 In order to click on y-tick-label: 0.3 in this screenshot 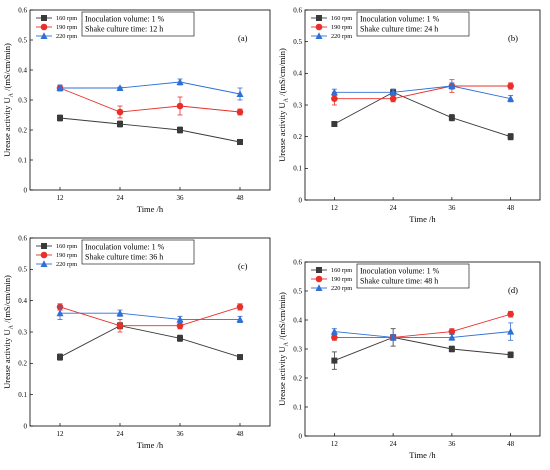, I will do `click(22, 332)`.